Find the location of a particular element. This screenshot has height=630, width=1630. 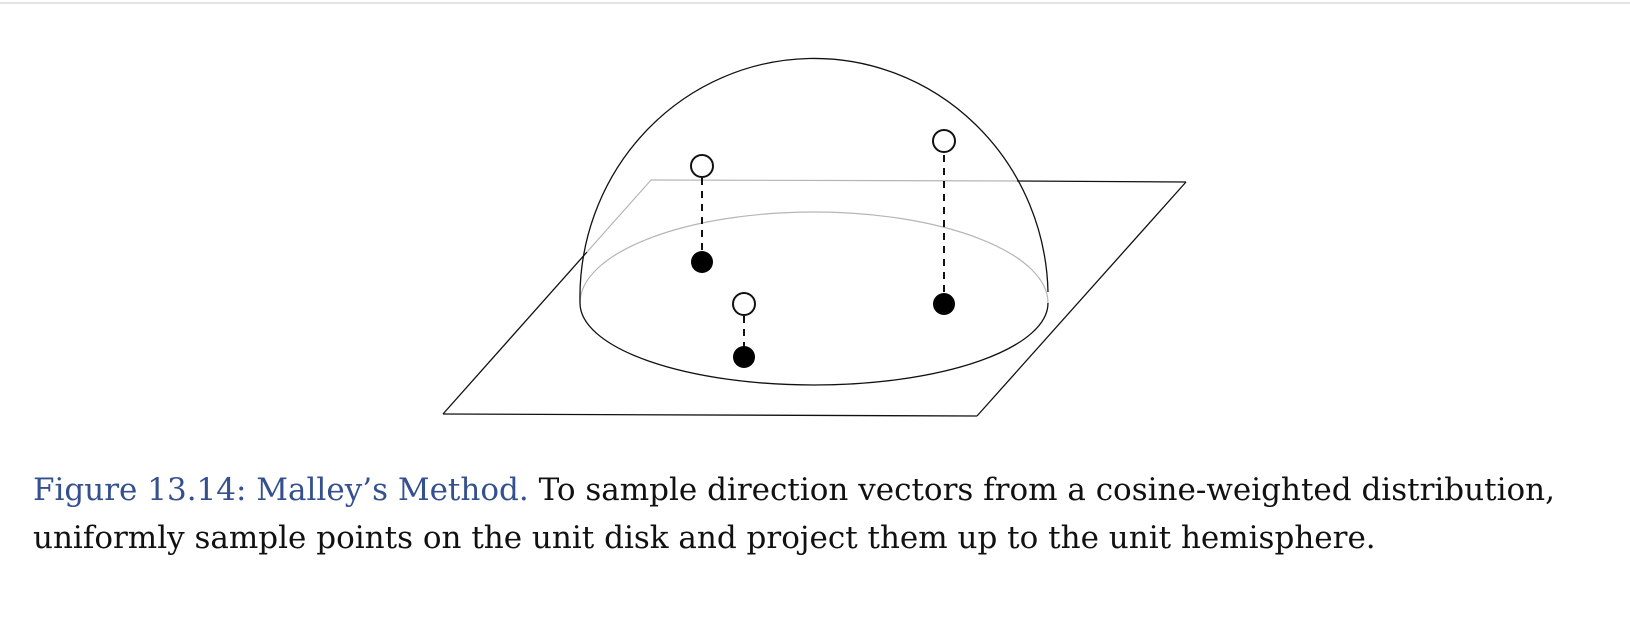

unit-hemisphere is located at coordinates (814, 180).